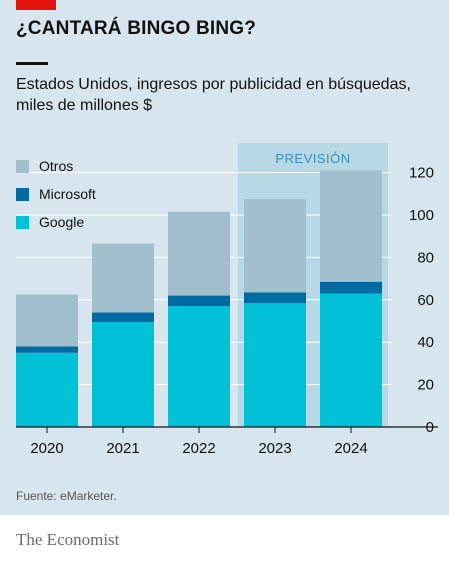  What do you see at coordinates (123, 317) in the screenshot?
I see `bar-microsoft-2021` at bounding box center [123, 317].